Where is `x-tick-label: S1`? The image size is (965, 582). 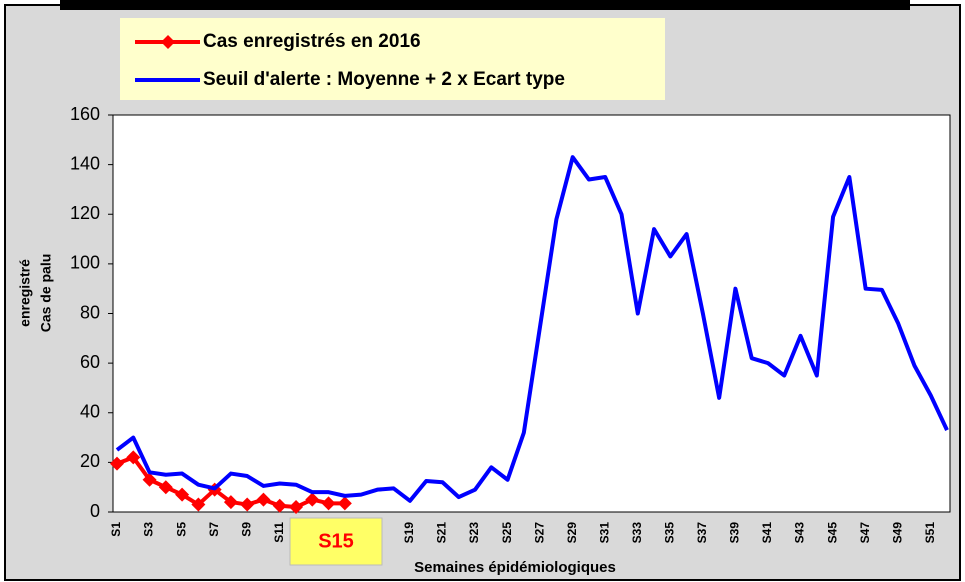
x-tick-label: S1 is located at coordinates (116, 529).